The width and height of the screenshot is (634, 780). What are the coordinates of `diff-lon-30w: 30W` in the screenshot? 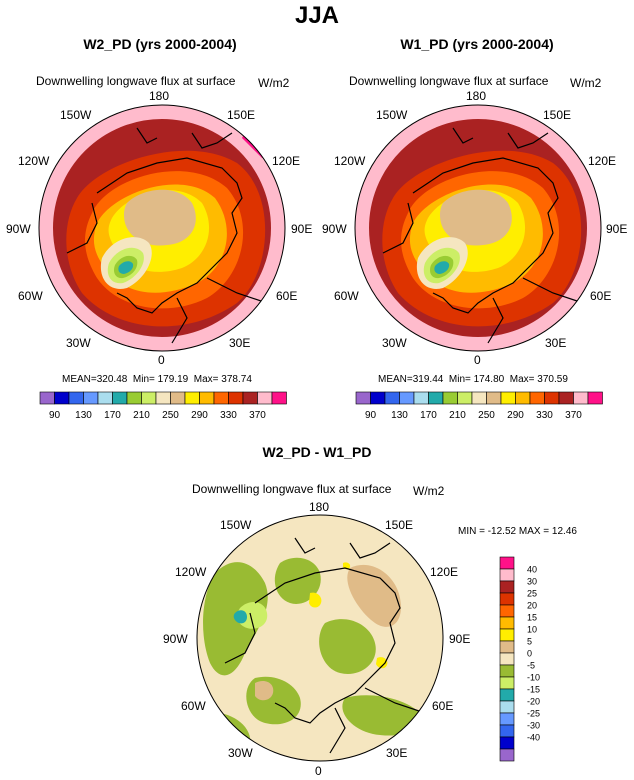 It's located at (240, 753).